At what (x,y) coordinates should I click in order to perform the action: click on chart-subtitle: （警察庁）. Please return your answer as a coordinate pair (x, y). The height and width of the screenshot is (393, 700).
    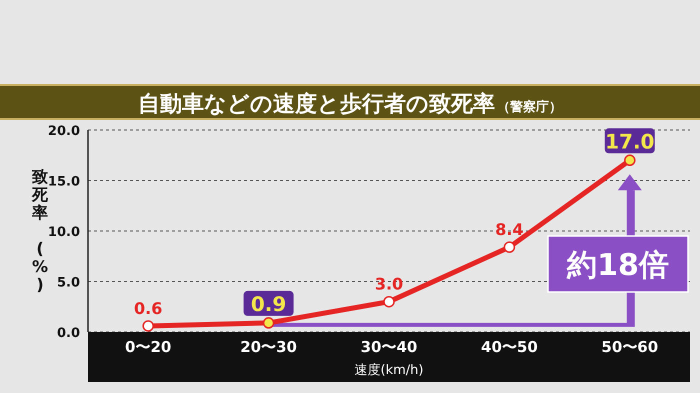
    Looking at the image, I should click on (529, 107).